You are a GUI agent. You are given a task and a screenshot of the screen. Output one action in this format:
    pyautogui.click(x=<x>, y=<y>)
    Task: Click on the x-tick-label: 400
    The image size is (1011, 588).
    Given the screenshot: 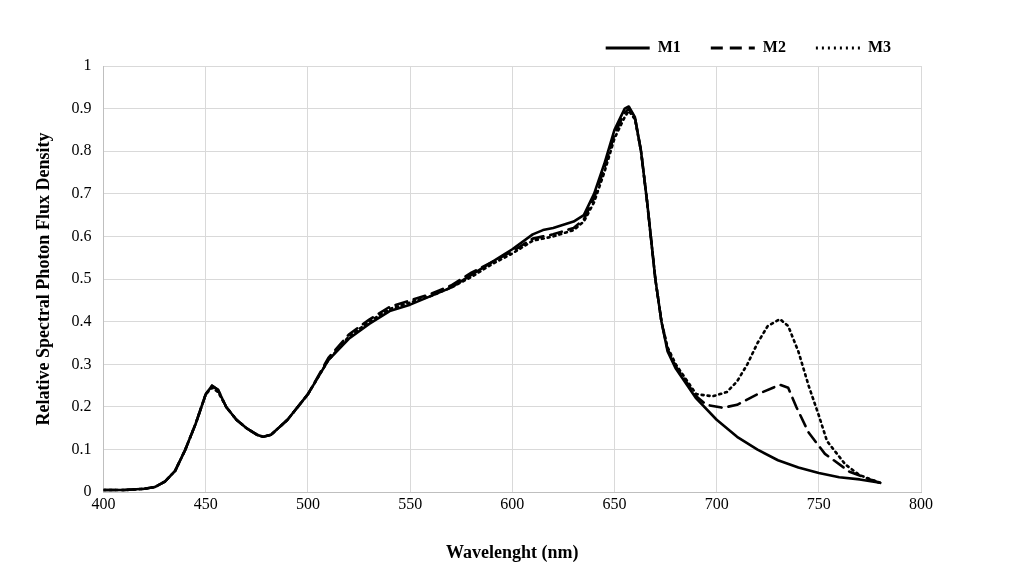 What is the action you would take?
    pyautogui.click(x=103, y=503)
    